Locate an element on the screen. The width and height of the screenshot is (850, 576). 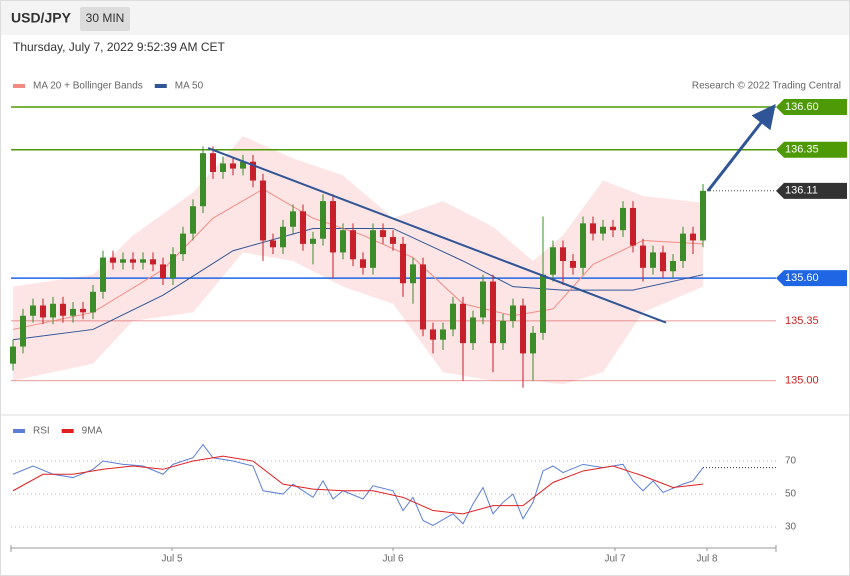
level-label: 135.60 is located at coordinates (802, 278).